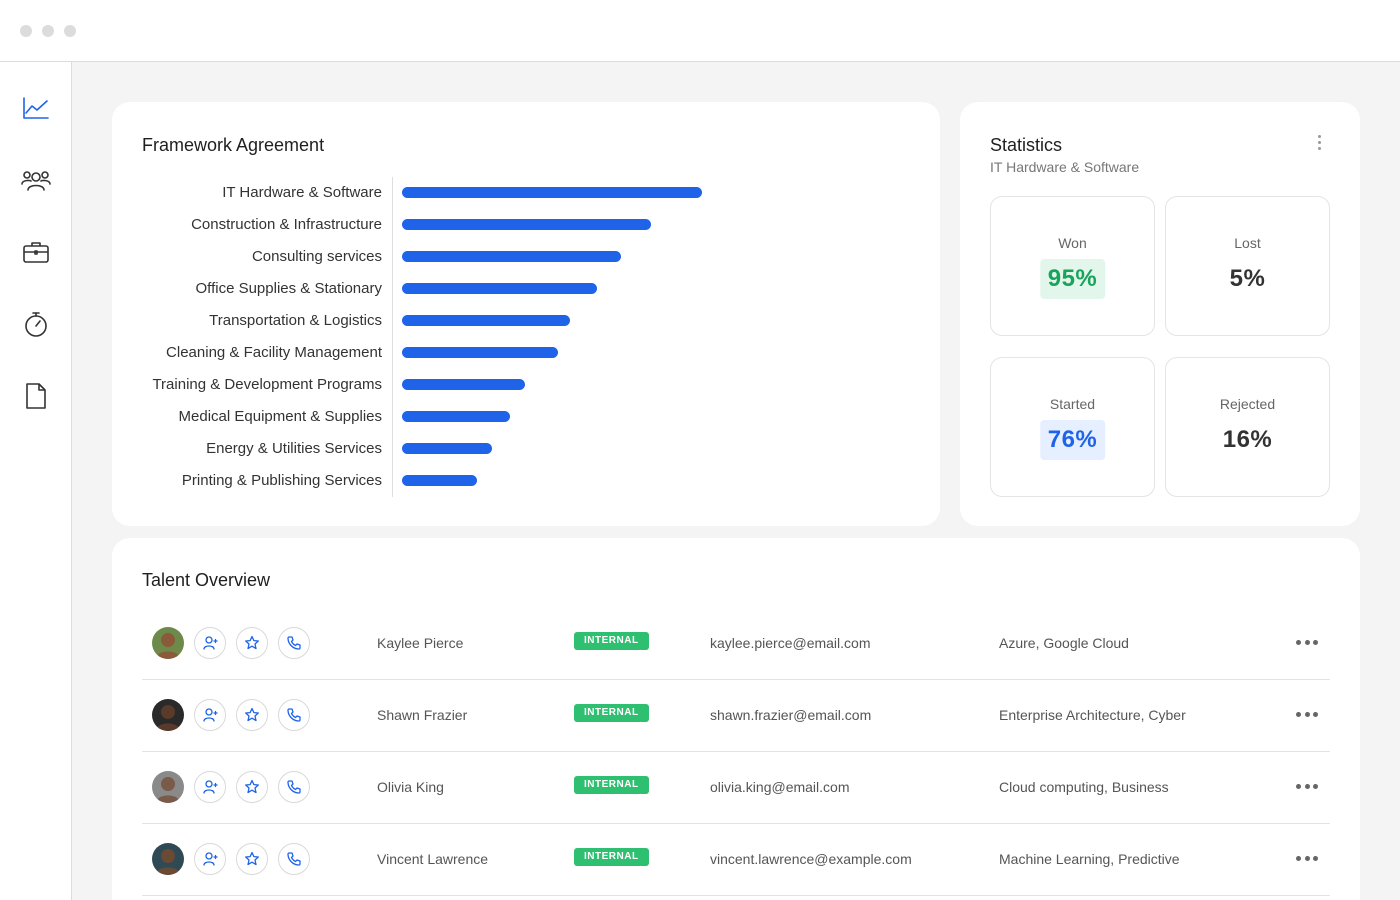  Describe the element at coordinates (1247, 404) in the screenshot. I see `stat-label: Rejected` at that location.